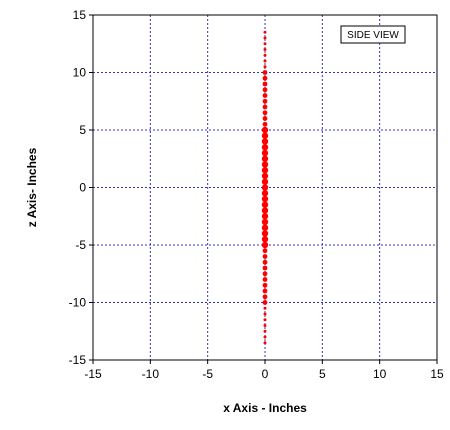 This screenshot has height=430, width=450. I want to click on data-points, so click(265, 187).